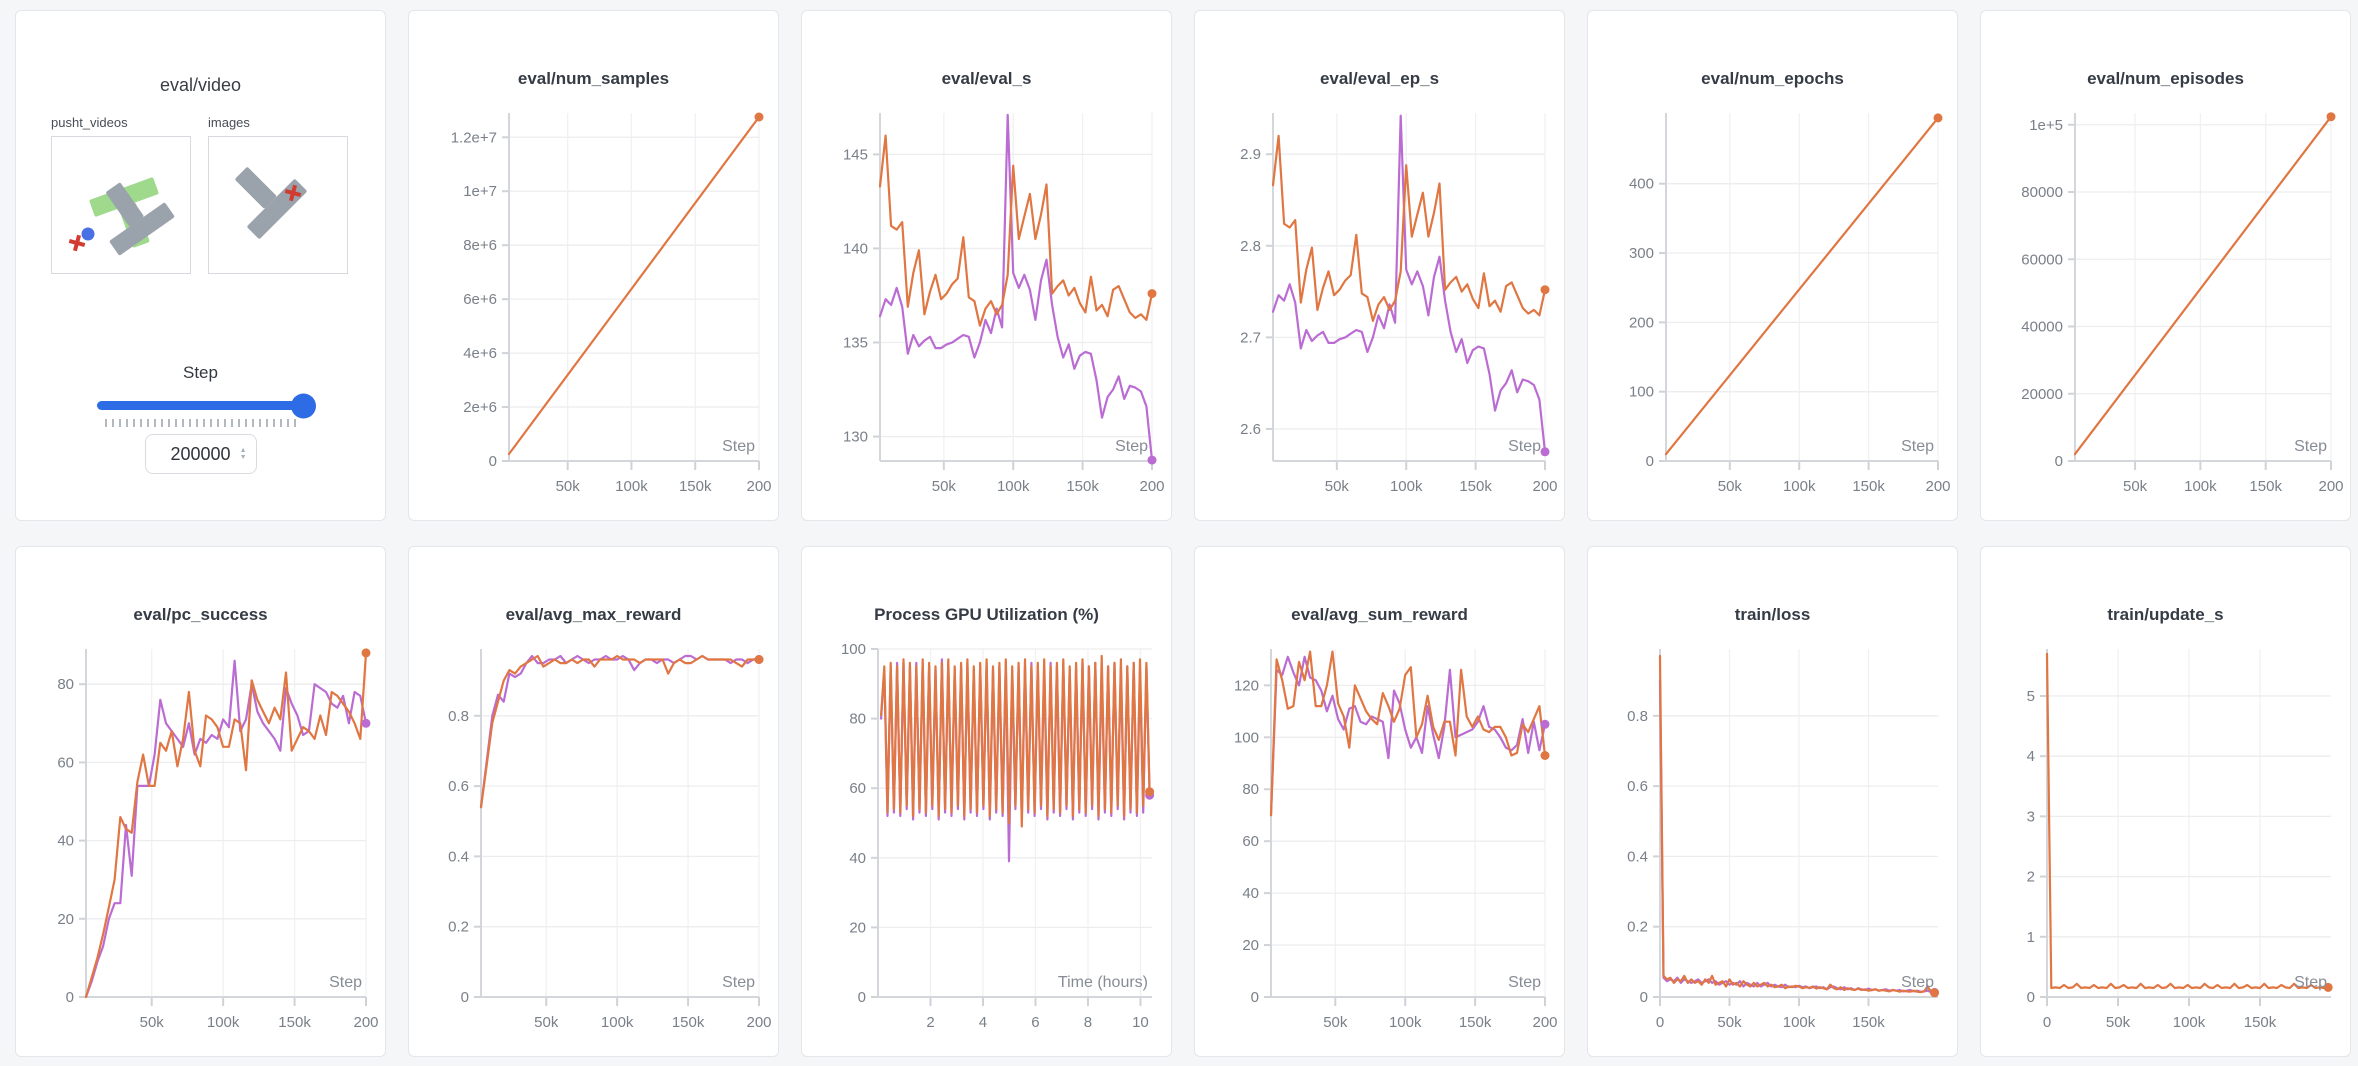 This screenshot has width=2358, height=1066. I want to click on svg-text: 2.8, so click(1250, 246).